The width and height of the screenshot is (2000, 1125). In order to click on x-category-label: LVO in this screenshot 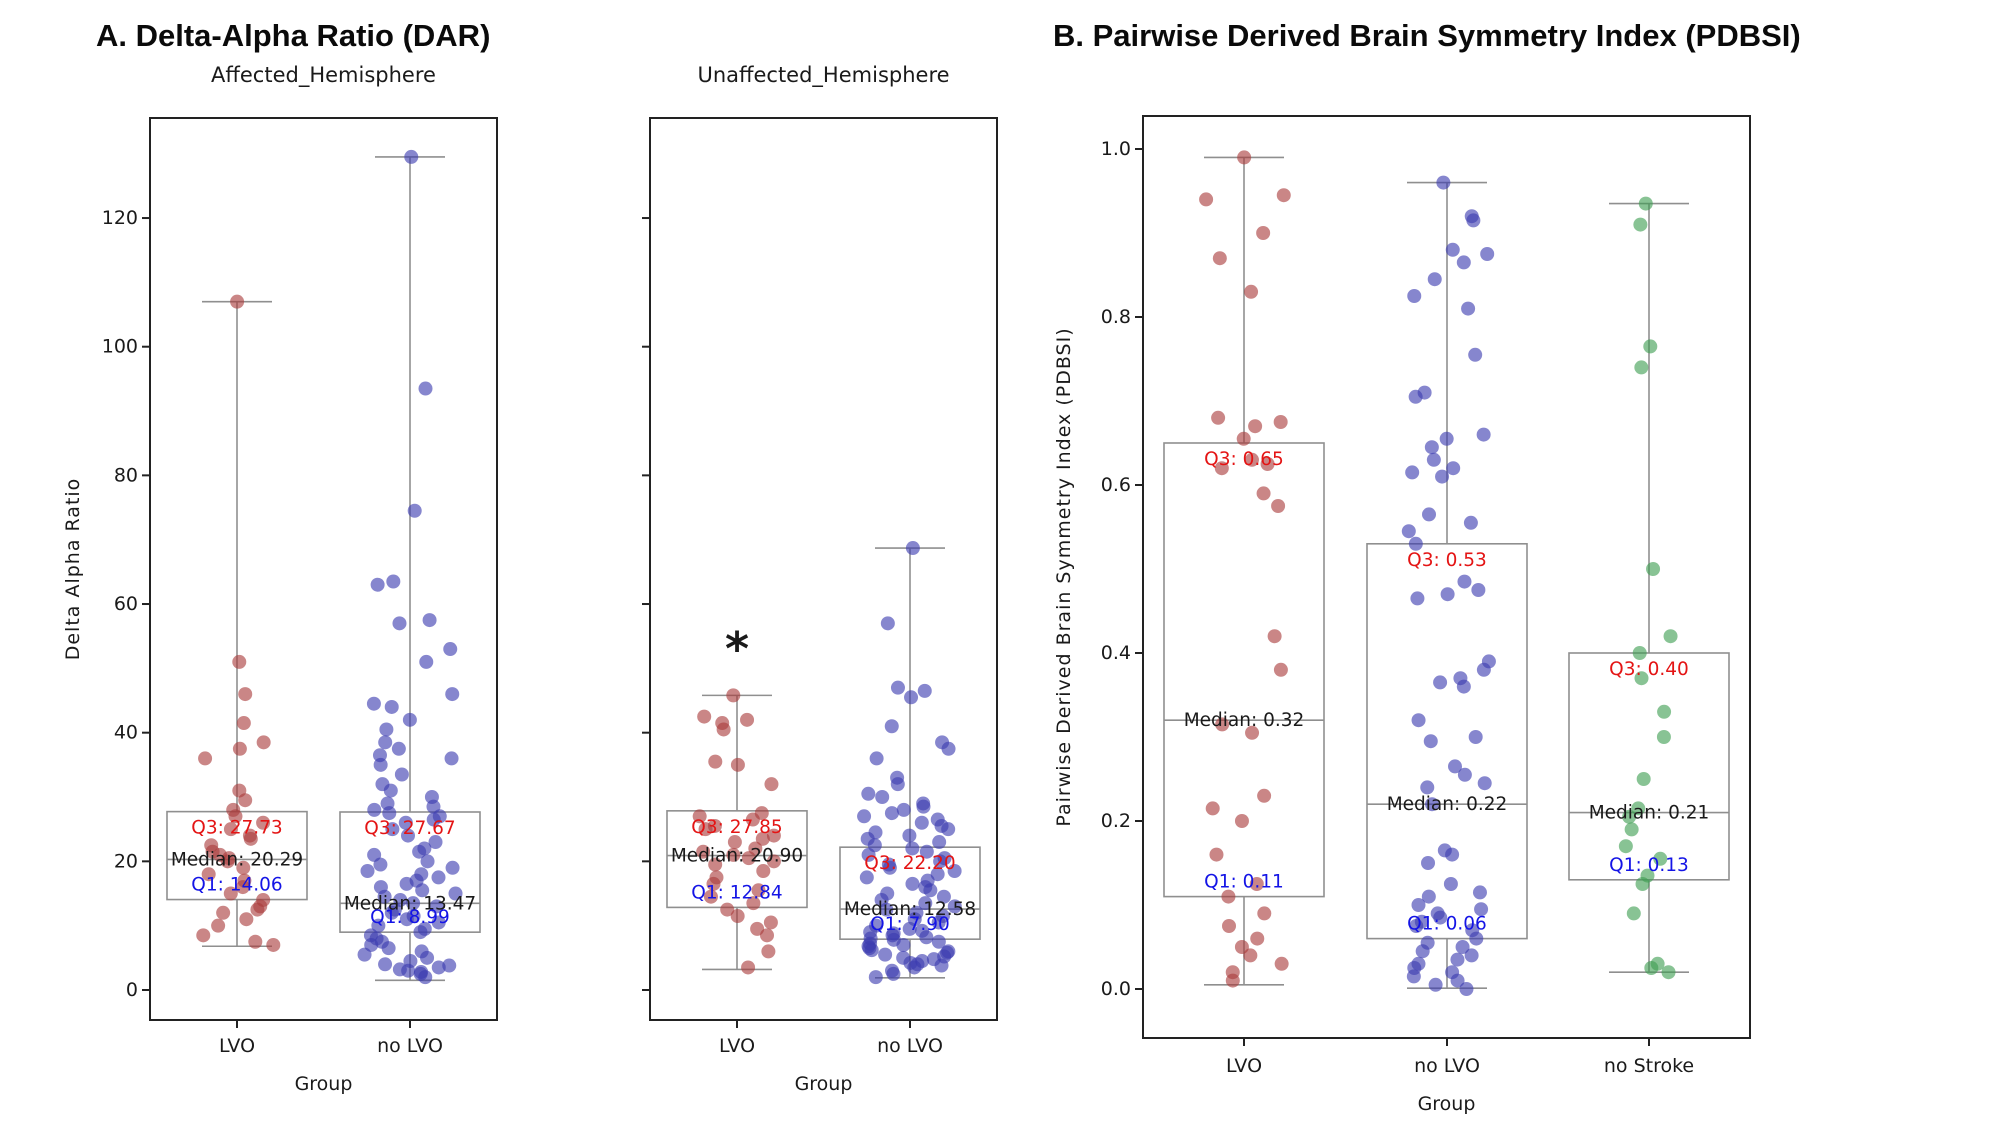, I will do `click(737, 1046)`.